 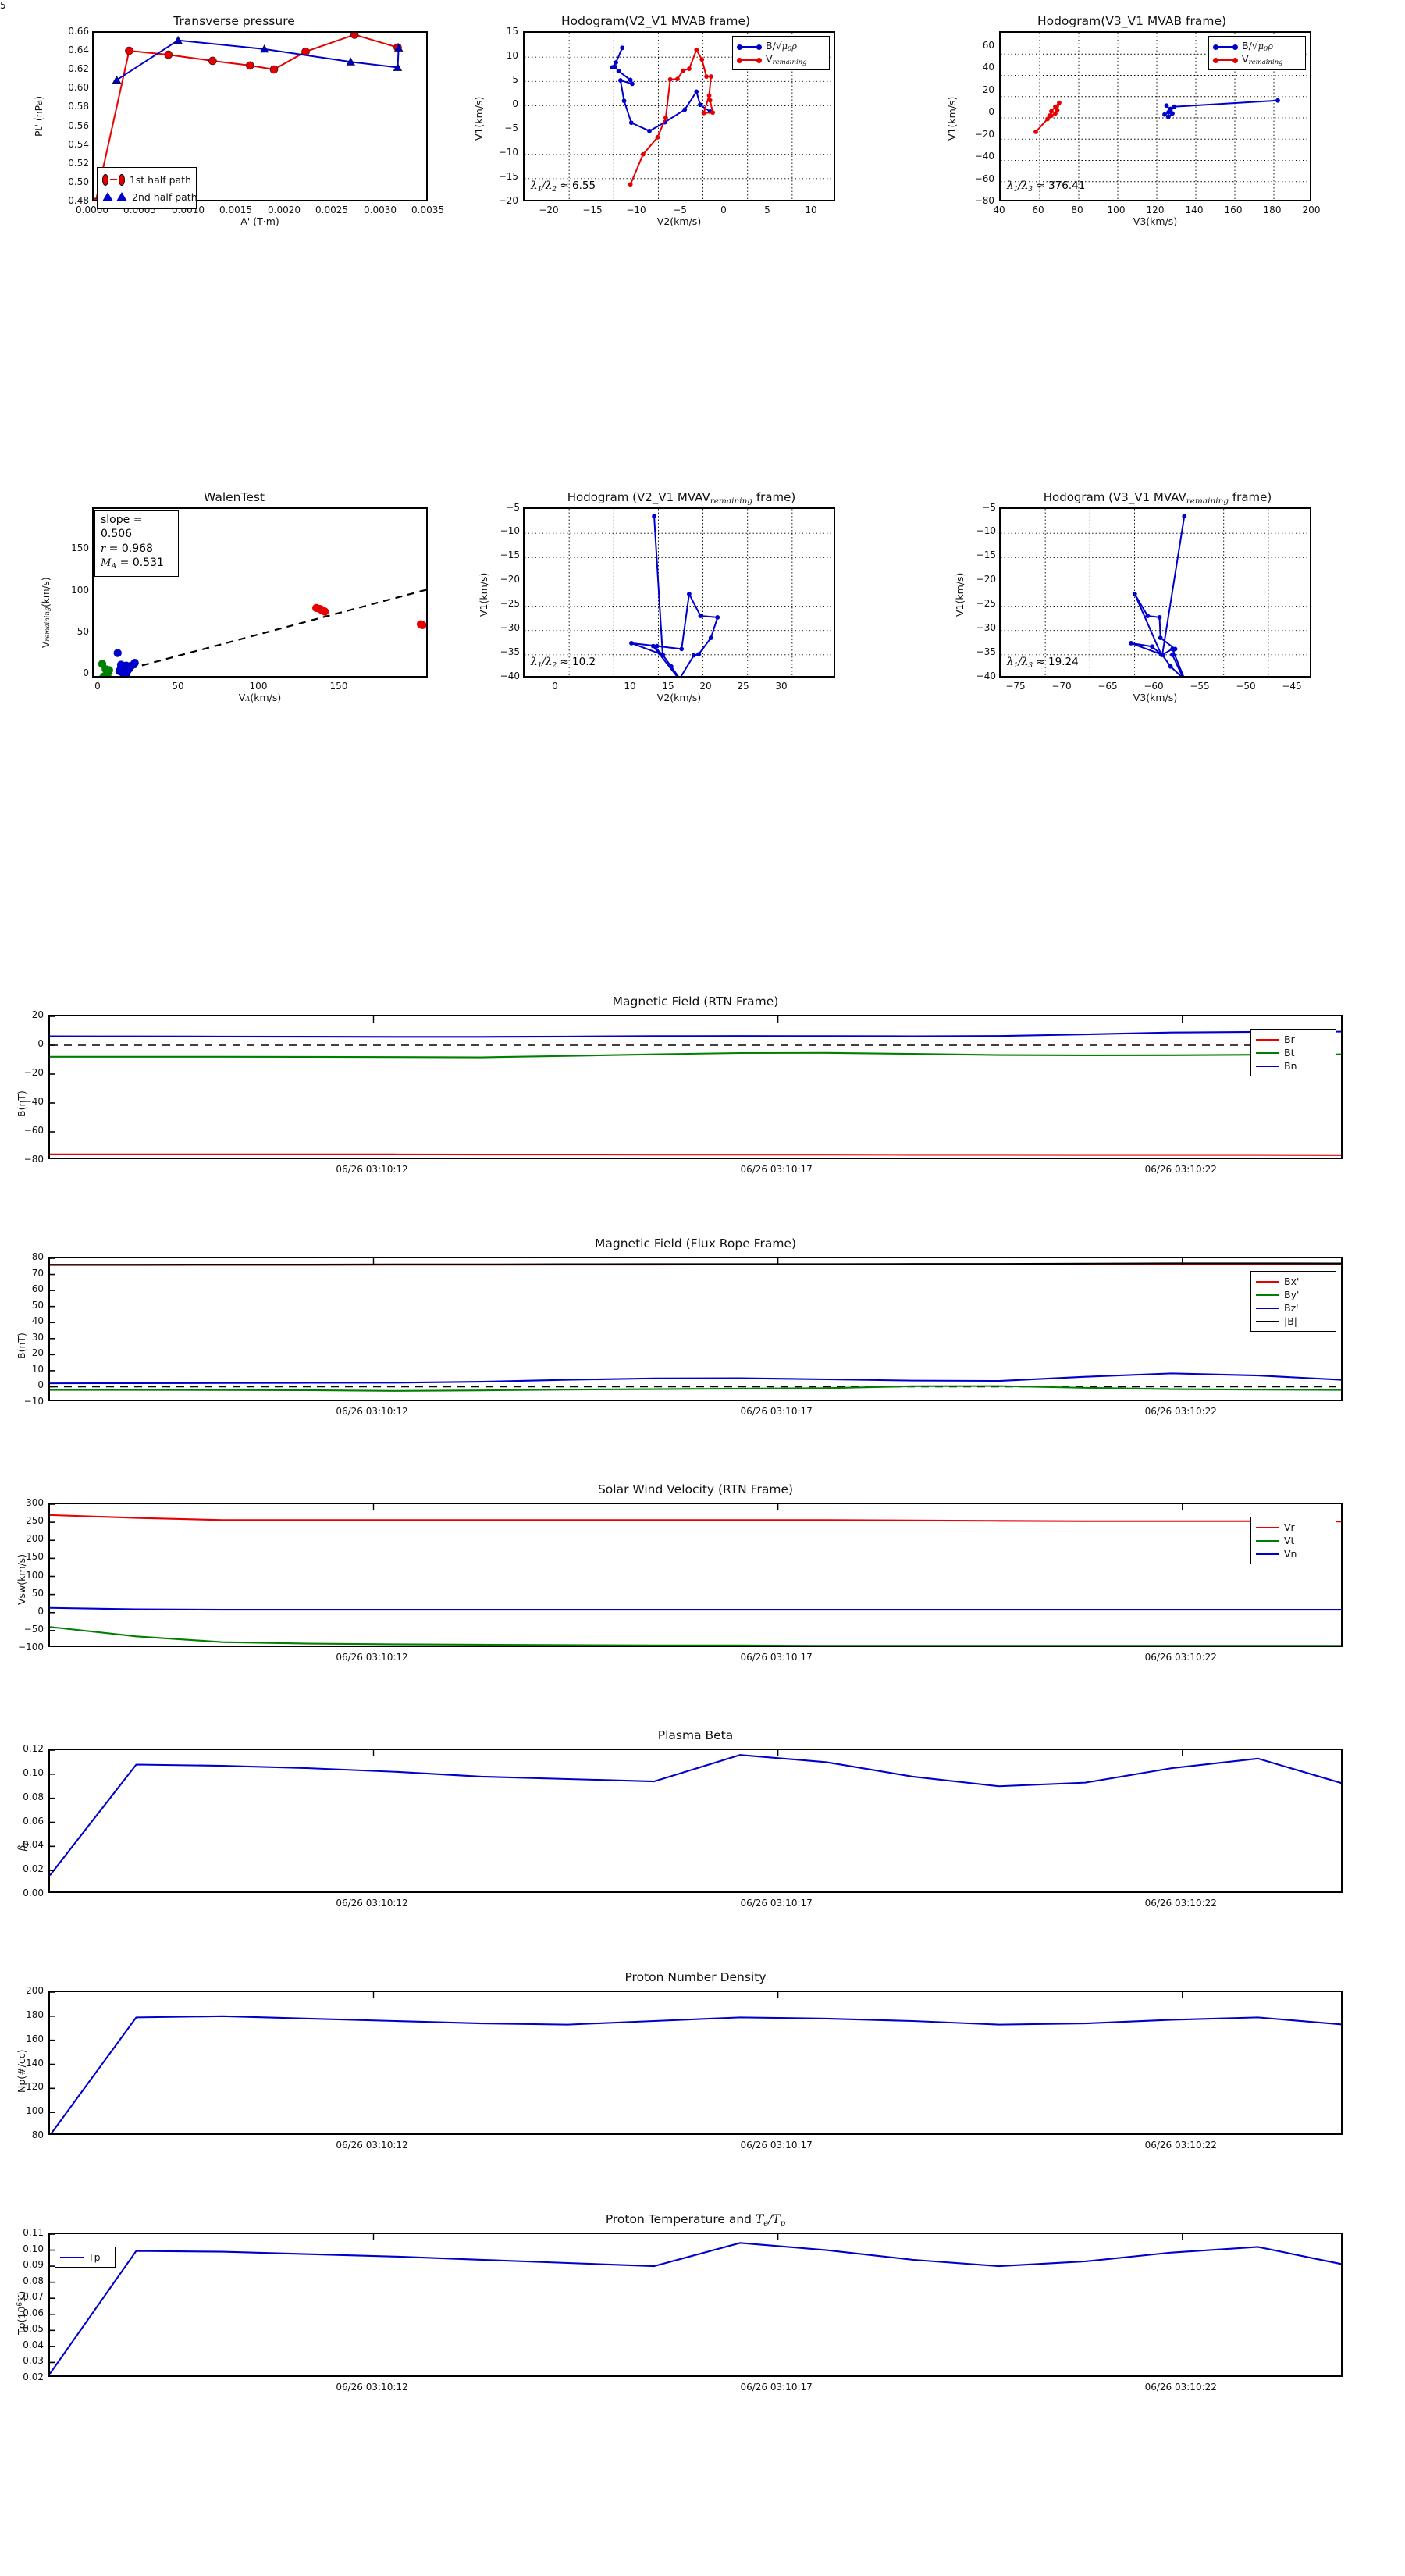 What do you see at coordinates (78, 106) in the screenshot?
I see `tick-y: 0.58` at bounding box center [78, 106].